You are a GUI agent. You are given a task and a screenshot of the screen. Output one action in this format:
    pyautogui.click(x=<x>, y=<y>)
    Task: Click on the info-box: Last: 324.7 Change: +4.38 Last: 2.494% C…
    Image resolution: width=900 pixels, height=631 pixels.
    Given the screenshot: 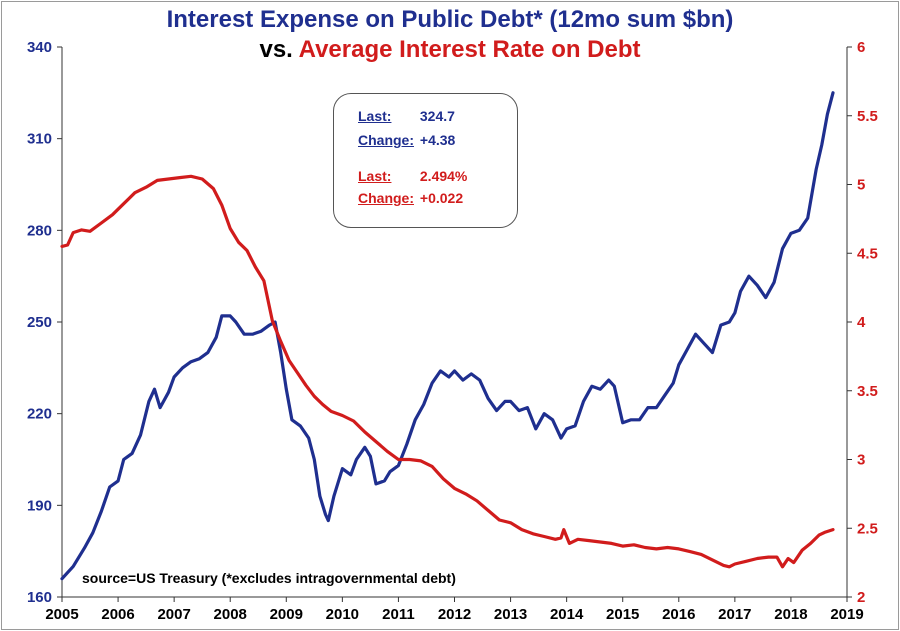 What is the action you would take?
    pyautogui.click(x=425, y=160)
    